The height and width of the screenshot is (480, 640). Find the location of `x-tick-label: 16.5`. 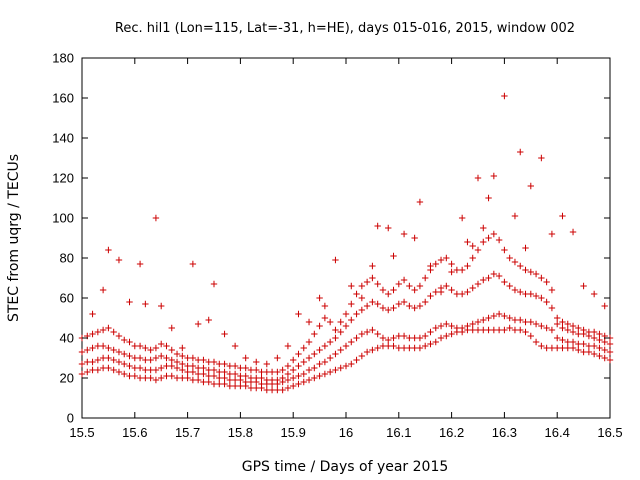

x-tick-label: 16.5 is located at coordinates (609, 432).